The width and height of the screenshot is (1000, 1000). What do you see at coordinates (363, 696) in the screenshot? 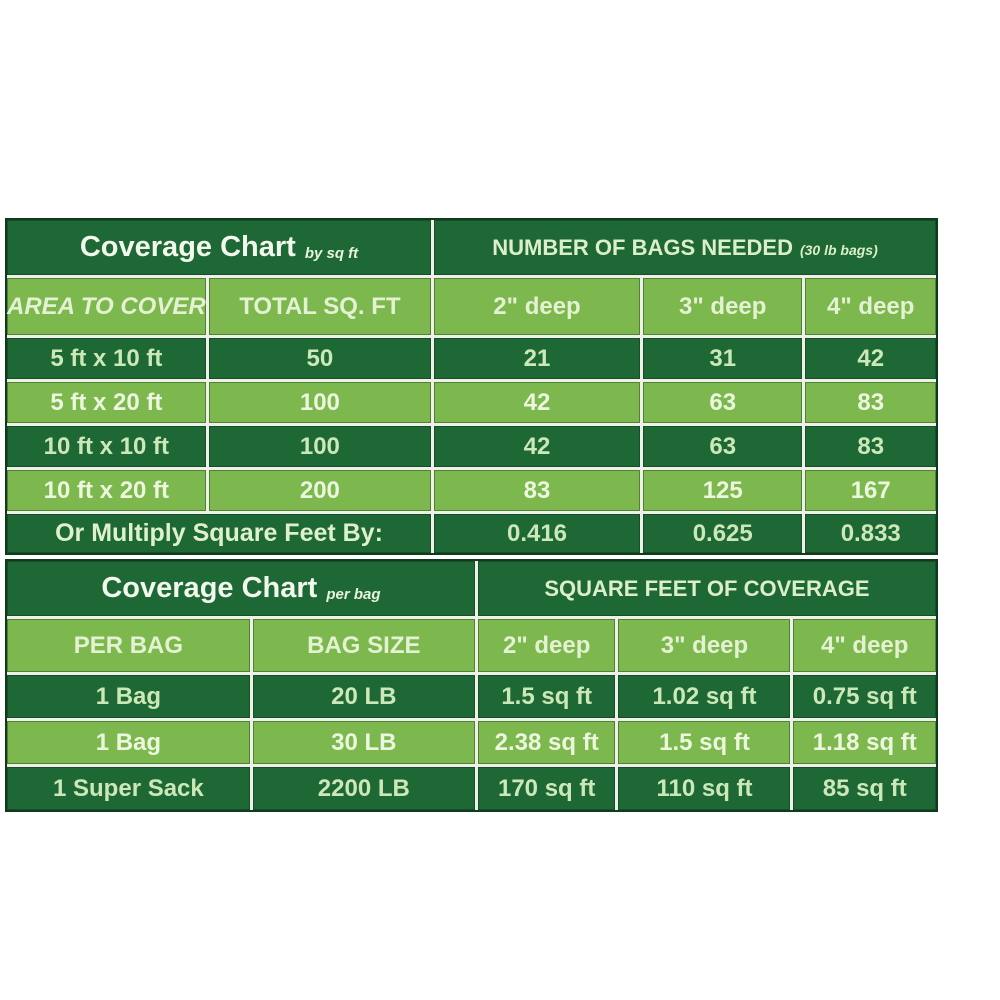
I see `table-cell: 20 LB` at bounding box center [363, 696].